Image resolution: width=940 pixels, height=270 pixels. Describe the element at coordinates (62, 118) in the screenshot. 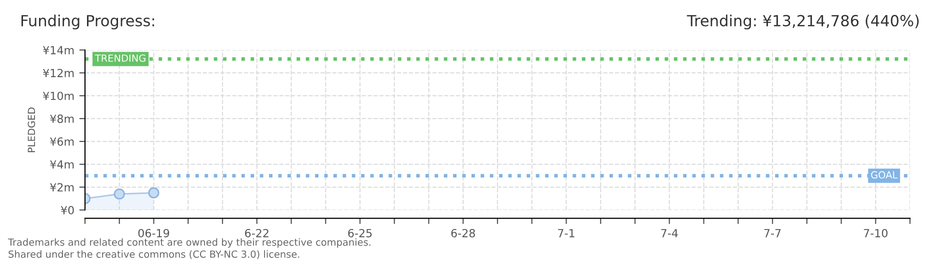

I see `y-tick-label: ¥8m` at that location.